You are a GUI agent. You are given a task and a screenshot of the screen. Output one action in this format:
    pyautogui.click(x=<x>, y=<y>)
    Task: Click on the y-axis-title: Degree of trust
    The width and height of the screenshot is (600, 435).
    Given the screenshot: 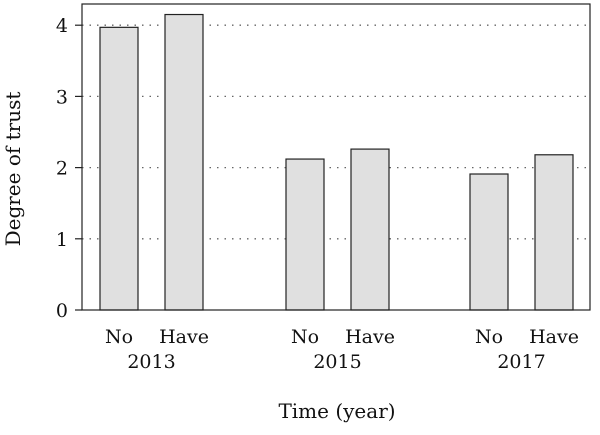 What is the action you would take?
    pyautogui.click(x=13, y=169)
    